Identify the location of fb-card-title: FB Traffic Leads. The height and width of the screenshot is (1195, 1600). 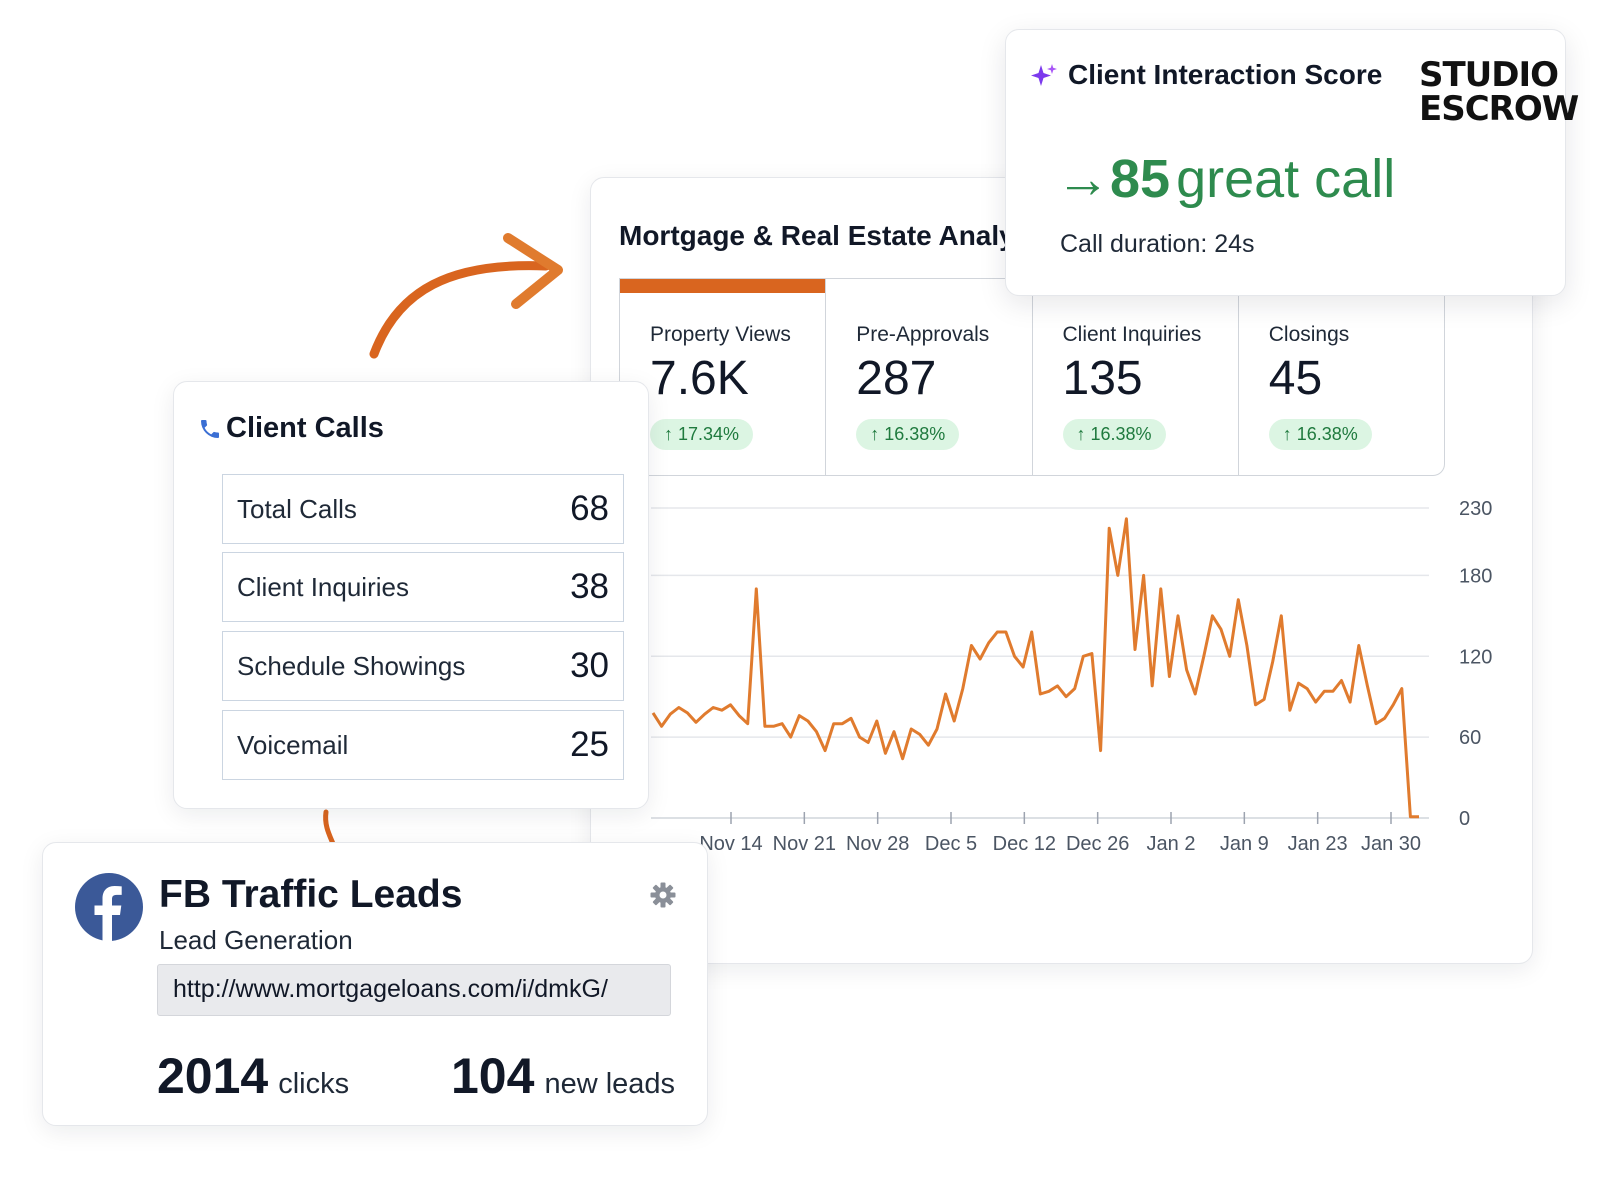
(311, 894).